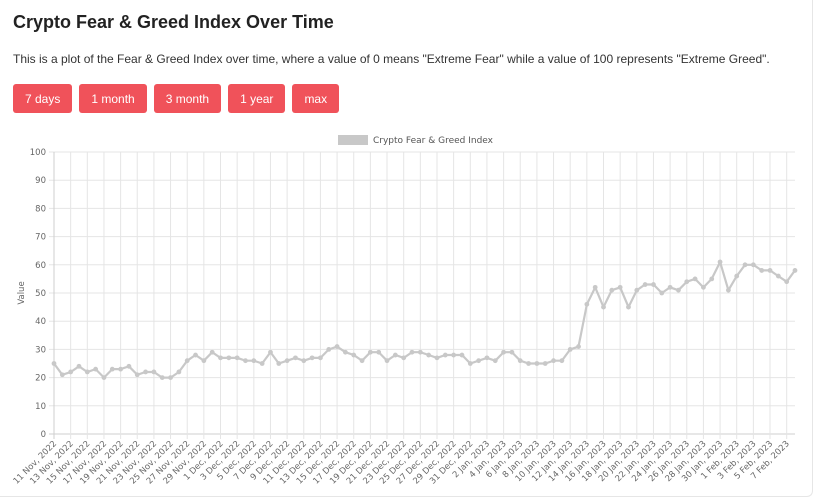 This screenshot has width=814, height=500. What do you see at coordinates (113, 98) in the screenshot?
I see `range-1-month-button: 1 month` at bounding box center [113, 98].